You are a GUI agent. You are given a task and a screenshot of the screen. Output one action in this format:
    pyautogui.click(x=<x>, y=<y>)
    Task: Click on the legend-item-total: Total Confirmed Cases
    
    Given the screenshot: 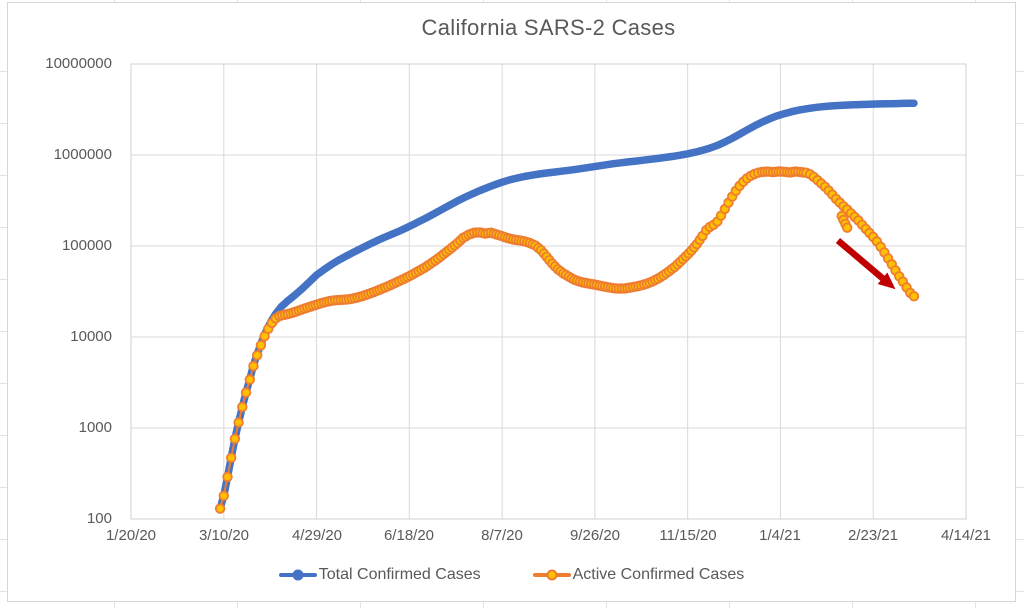 What is the action you would take?
    pyautogui.click(x=379, y=575)
    